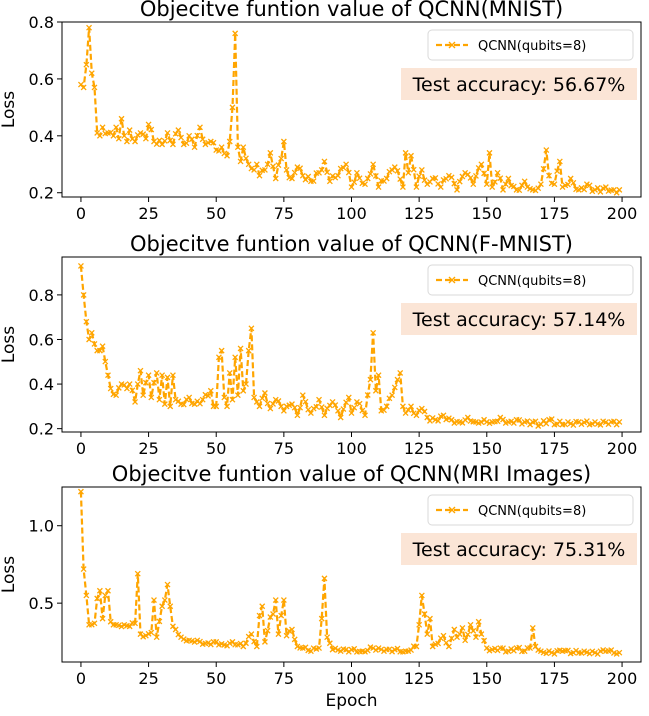  Describe the element at coordinates (41, 429) in the screenshot. I see `y-tick-label: 0.2` at that location.